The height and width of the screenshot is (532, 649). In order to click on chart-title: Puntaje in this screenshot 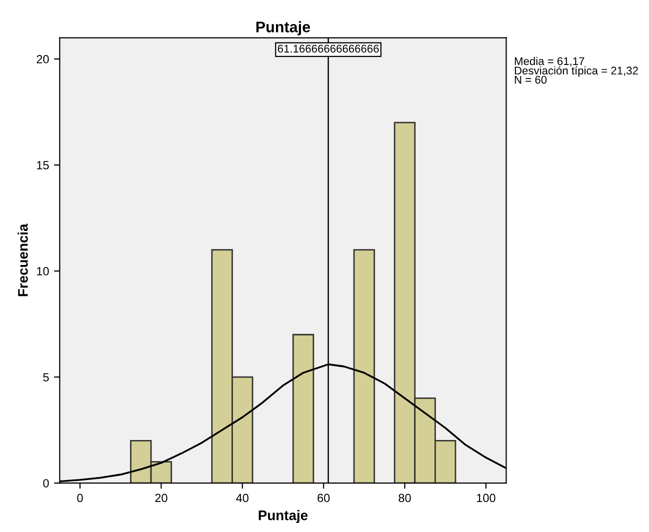, I will do `click(283, 28)`.